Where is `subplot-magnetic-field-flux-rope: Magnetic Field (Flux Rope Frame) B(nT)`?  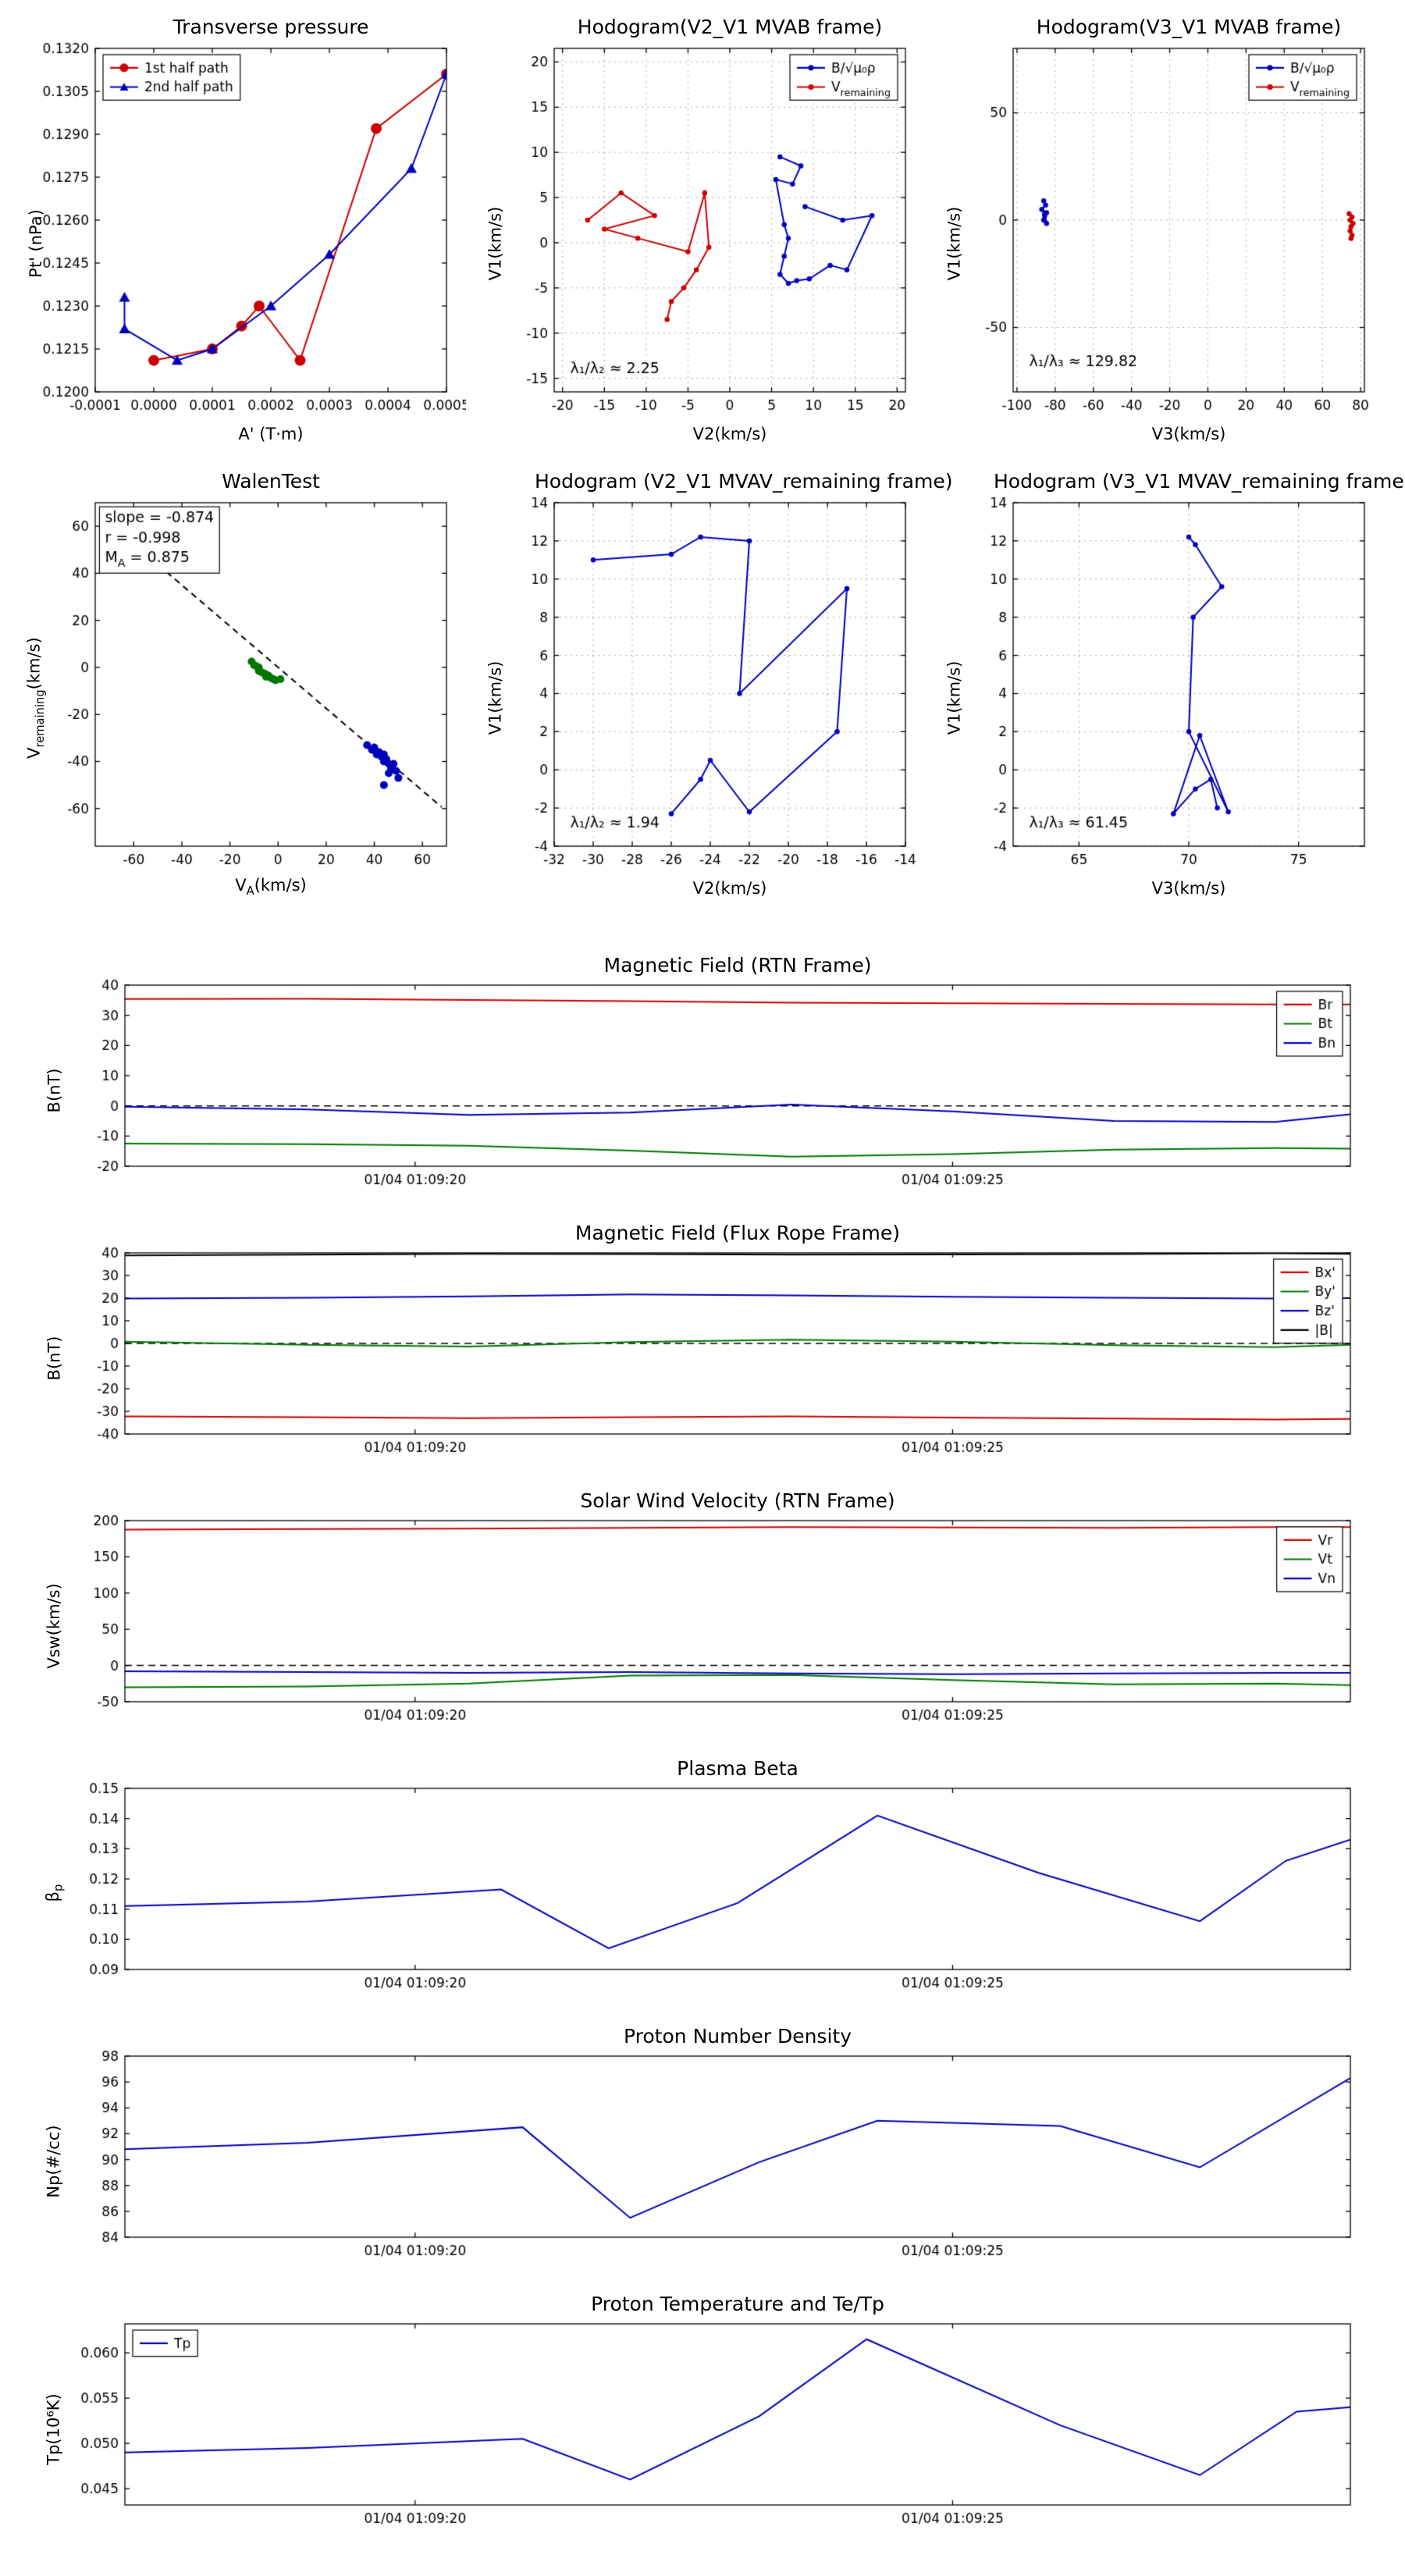 subplot-magnetic-field-flux-rope: Magnetic Field (Flux Rope Frame) B(nT) is located at coordinates (703, 1344).